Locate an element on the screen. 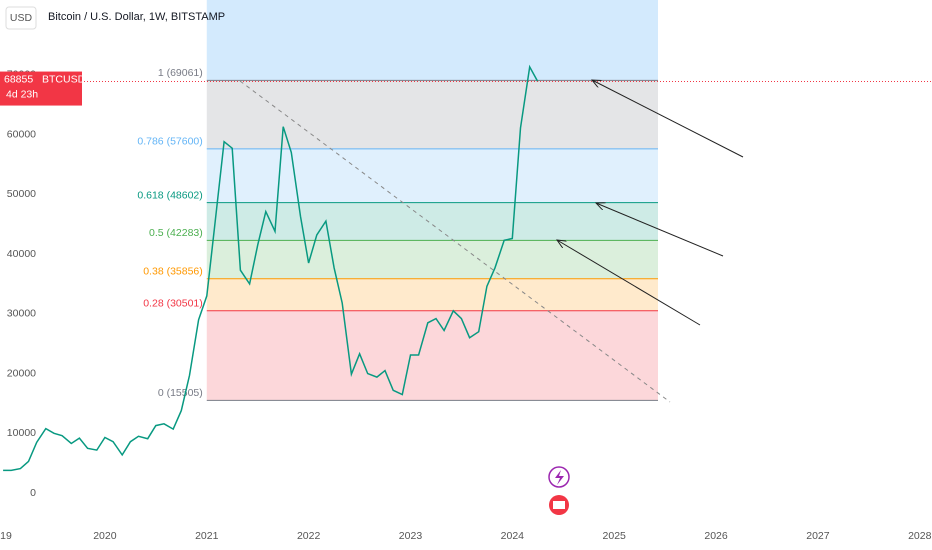 The width and height of the screenshot is (932, 550). fib-label: 0.28 (30501) is located at coordinates (173, 304).